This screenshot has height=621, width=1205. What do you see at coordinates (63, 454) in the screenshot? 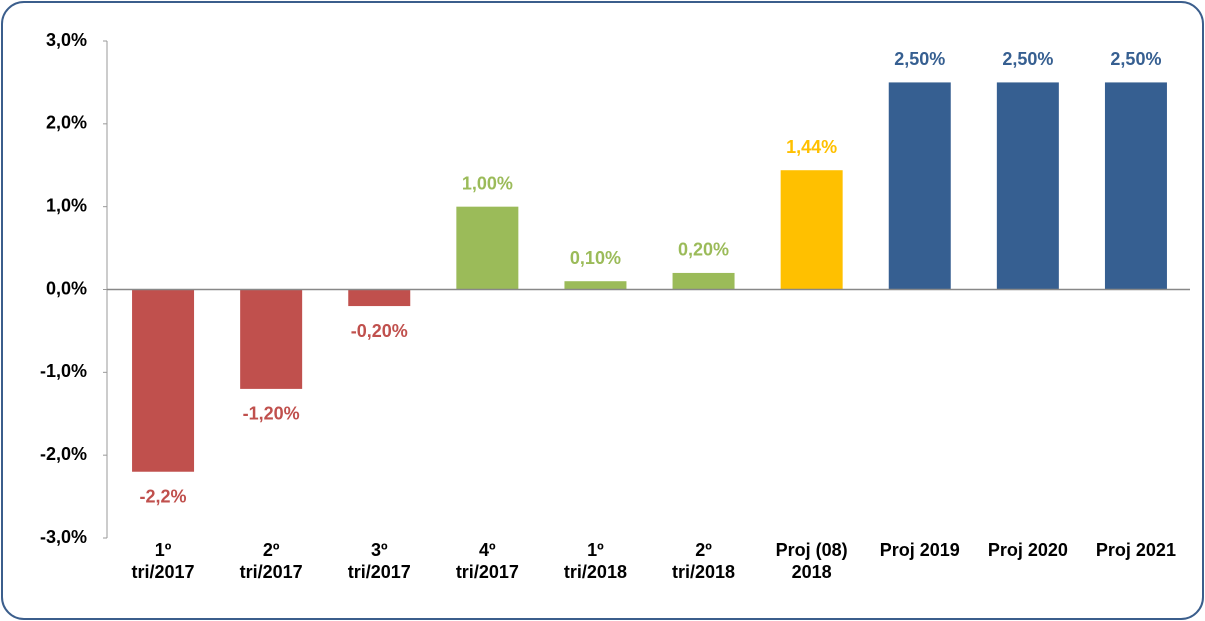
I see `y-tick-label: -2,0%` at bounding box center [63, 454].